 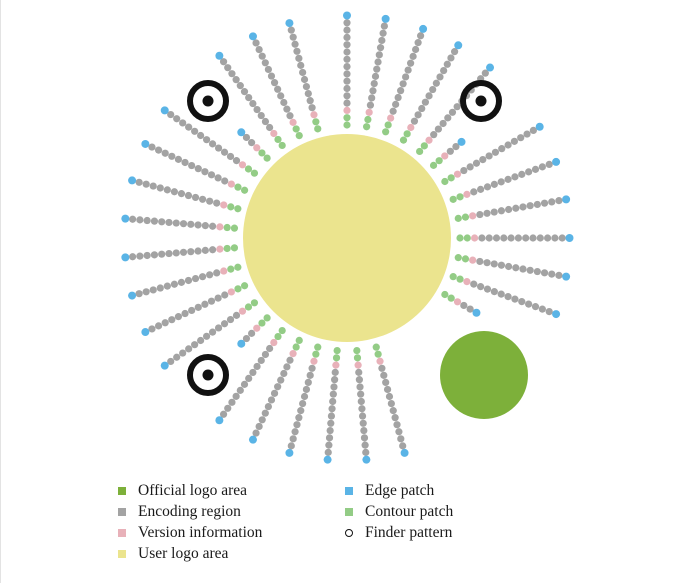 I want to click on user-logo-area-swatch, so click(x=122, y=554).